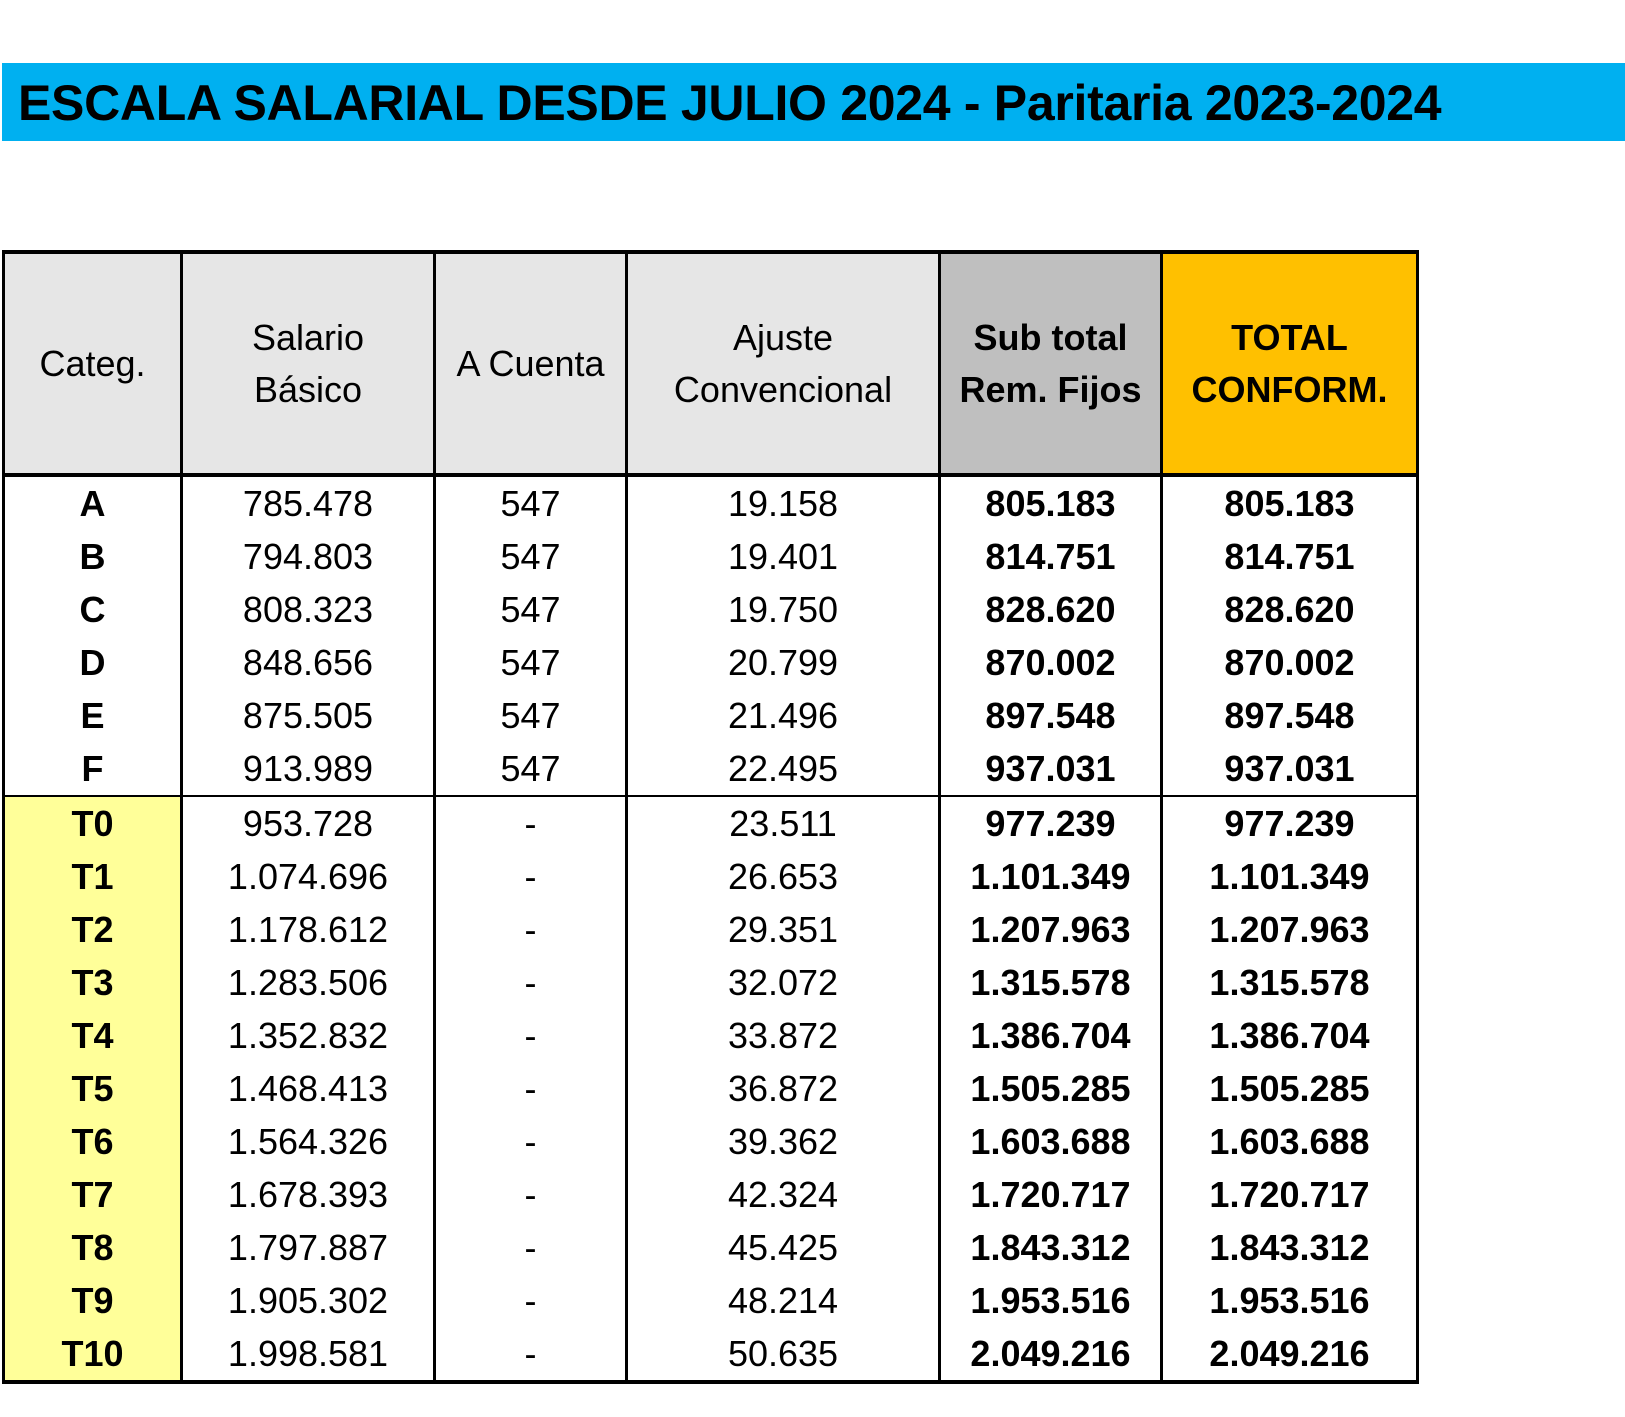 This screenshot has width=1625, height=1417. I want to click on table-row: T5 1.468.413-36.872 1.505.285 1.505.285, so click(710, 1088).